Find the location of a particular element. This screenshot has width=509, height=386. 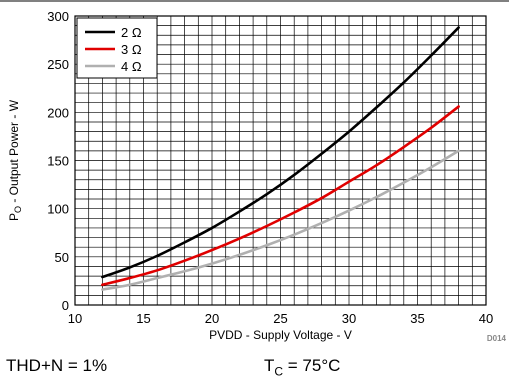

x-tick-label: 35 is located at coordinates (417, 318).